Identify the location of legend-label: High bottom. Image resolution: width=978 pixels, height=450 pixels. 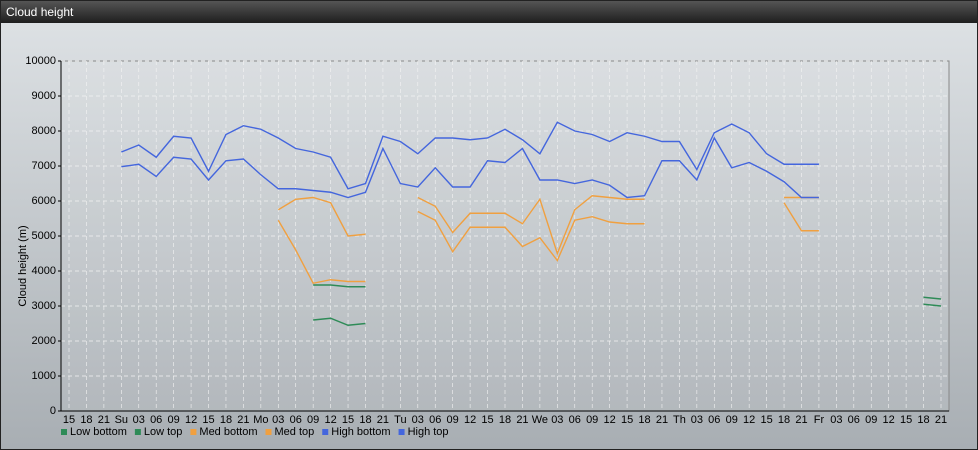
(360, 432).